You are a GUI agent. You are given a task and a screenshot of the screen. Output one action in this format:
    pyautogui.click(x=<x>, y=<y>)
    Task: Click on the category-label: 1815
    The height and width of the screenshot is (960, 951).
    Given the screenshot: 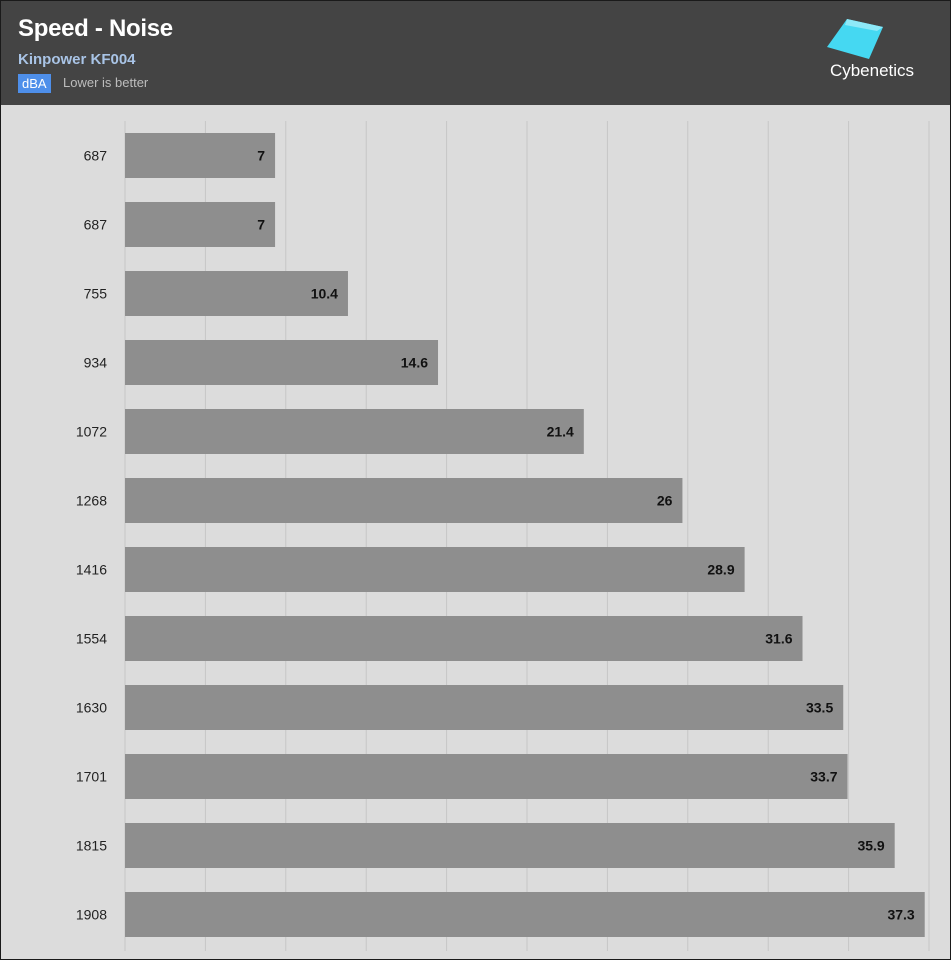 What is the action you would take?
    pyautogui.click(x=91, y=846)
    